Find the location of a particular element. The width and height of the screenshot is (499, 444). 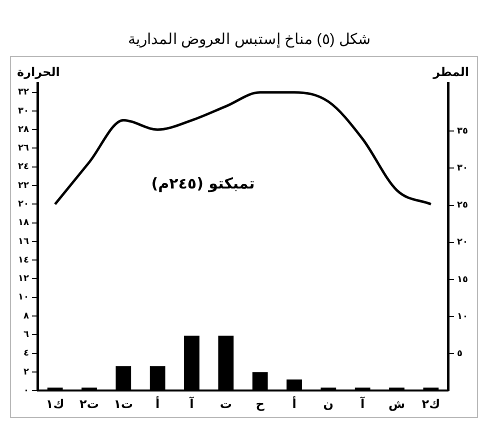

x-tick-label: ت١ is located at coordinates (124, 403).